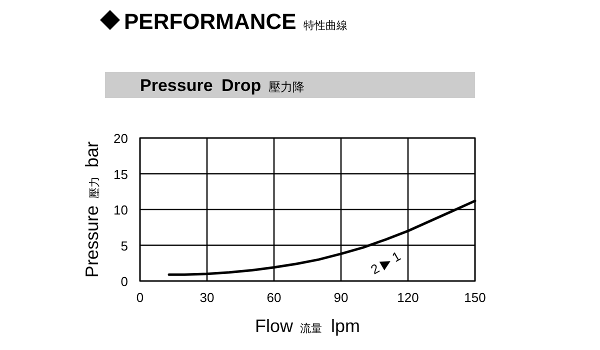 Image resolution: width=600 pixels, height=350 pixels. Describe the element at coordinates (121, 138) in the screenshot. I see `y-tick-label: 20` at that location.